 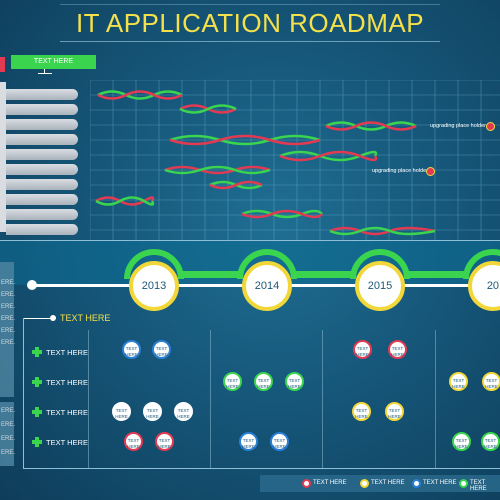 What do you see at coordinates (154, 264) in the screenshot?
I see `year-arc-2013` at bounding box center [154, 264].